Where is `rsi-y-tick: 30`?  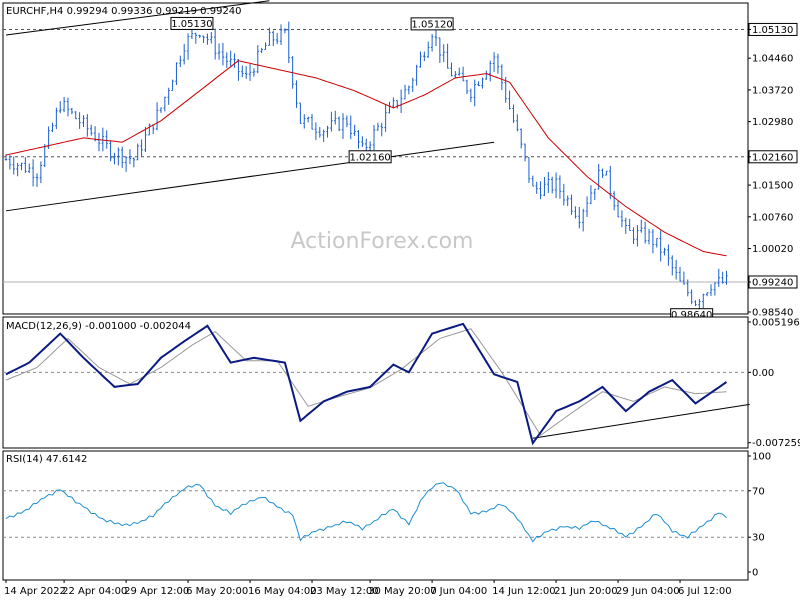
rsi-y-tick: 30 is located at coordinates (758, 538).